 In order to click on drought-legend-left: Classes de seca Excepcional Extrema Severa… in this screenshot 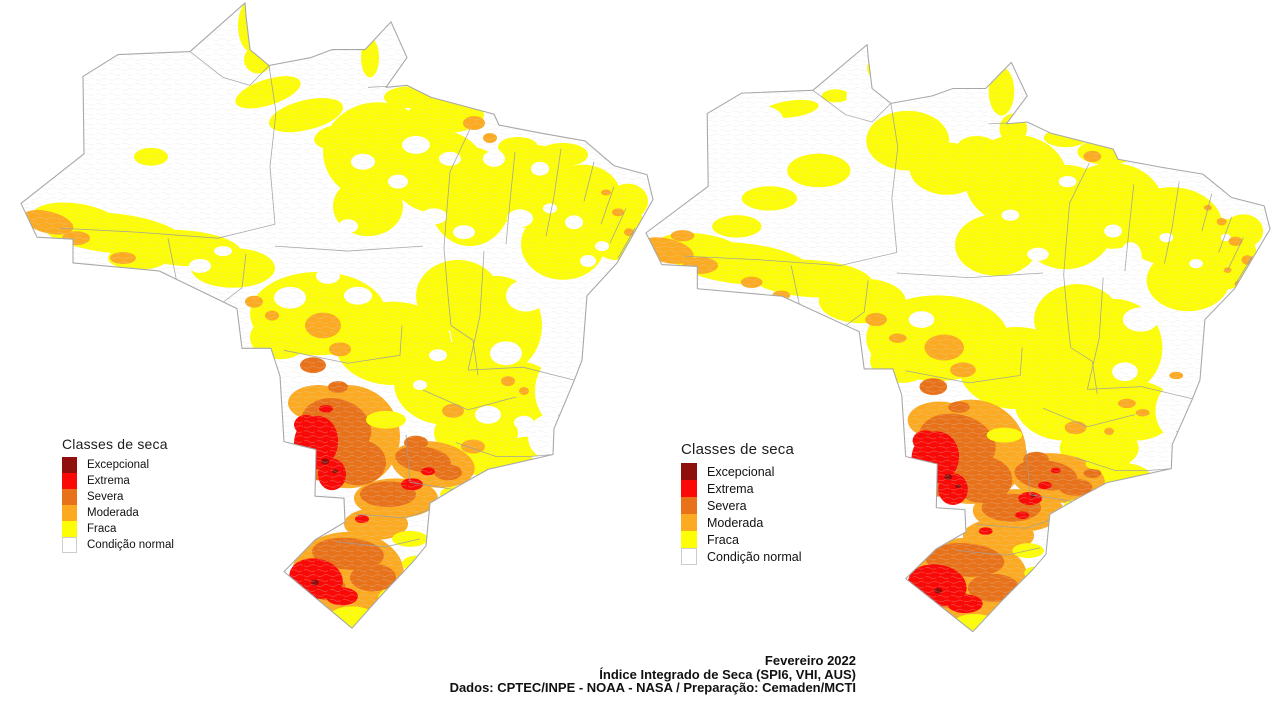, I will do `click(118, 494)`.